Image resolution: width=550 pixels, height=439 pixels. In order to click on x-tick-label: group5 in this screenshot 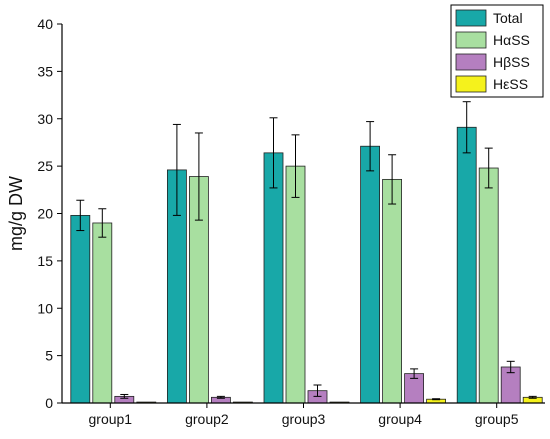, I will do `click(497, 419)`.